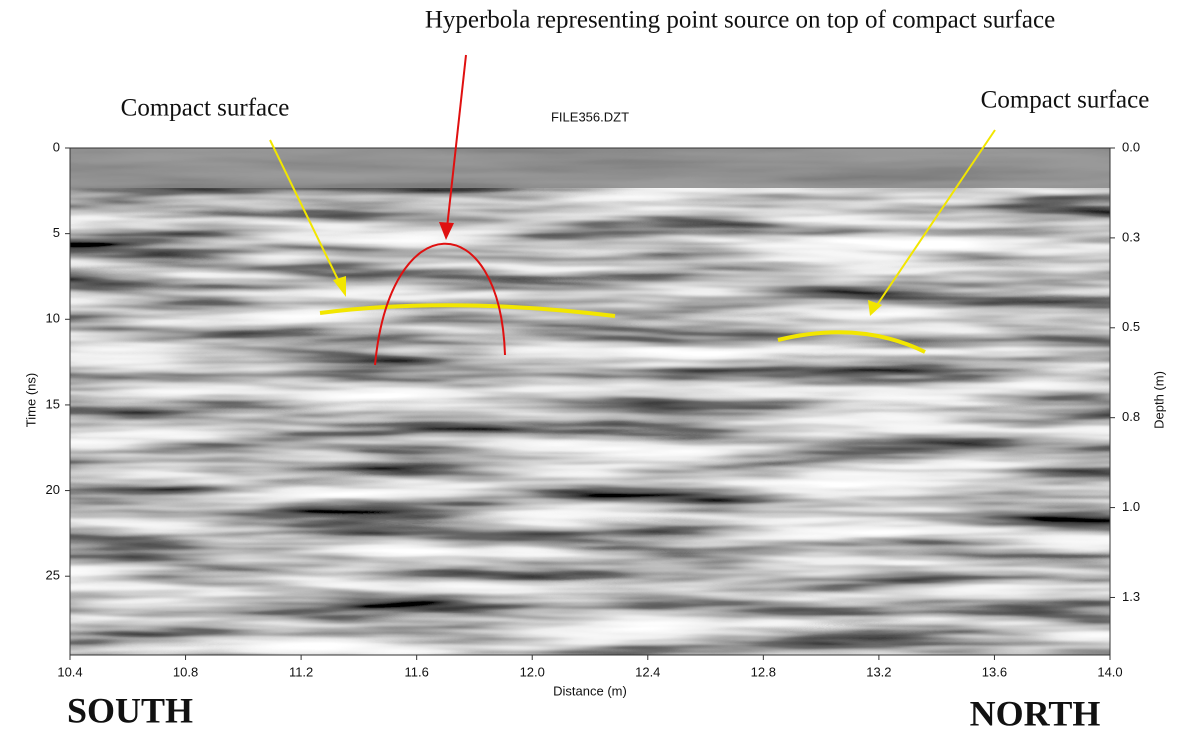 This screenshot has height=735, width=1182. I want to click on chart-title: FILE356.DZT, so click(590, 116).